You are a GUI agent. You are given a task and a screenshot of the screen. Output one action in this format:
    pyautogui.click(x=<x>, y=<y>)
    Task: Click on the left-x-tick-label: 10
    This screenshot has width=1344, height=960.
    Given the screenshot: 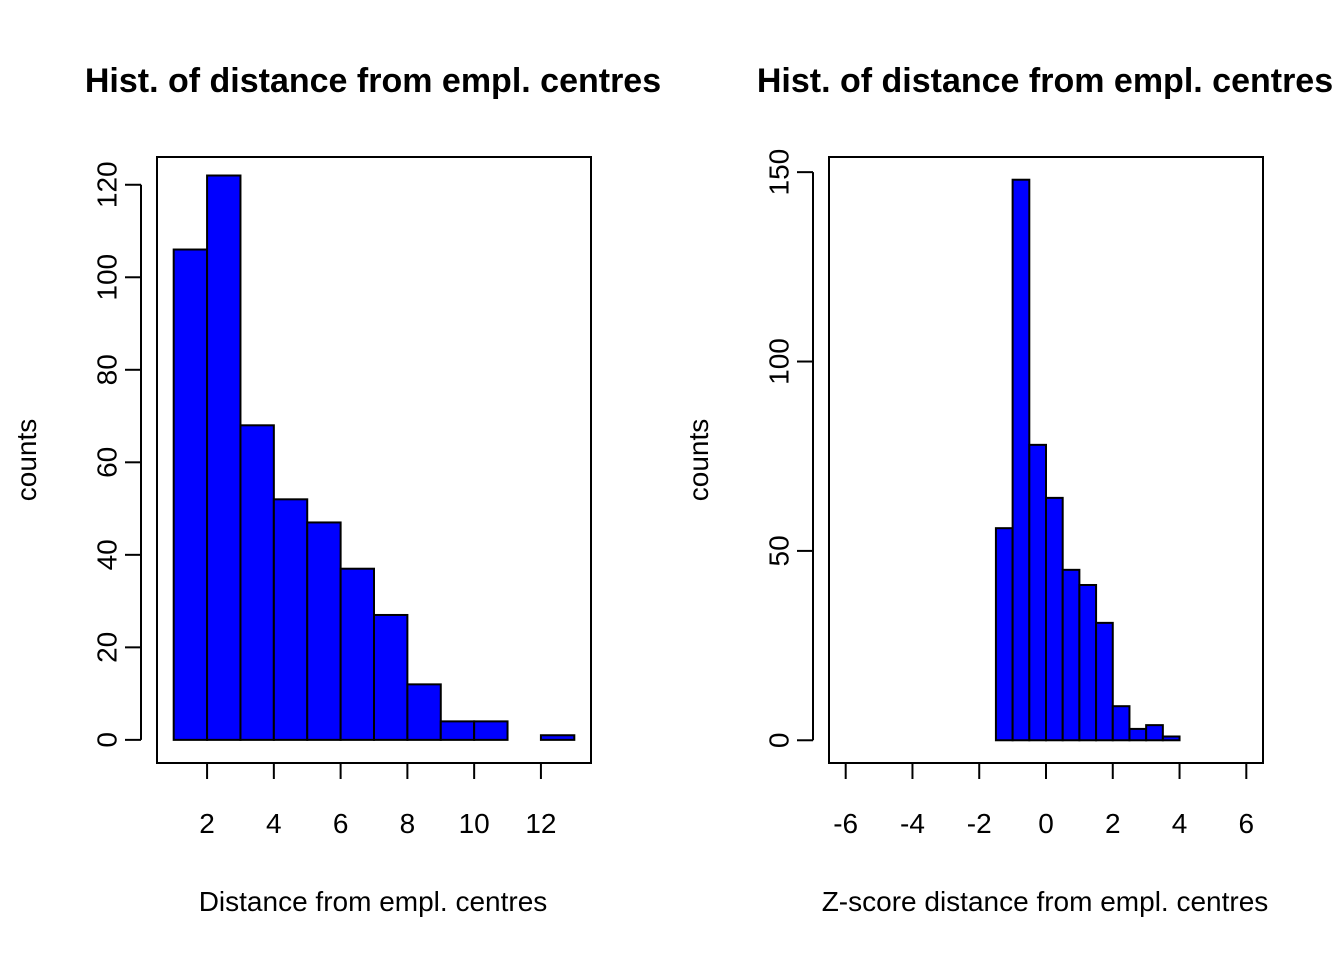 What is the action you would take?
    pyautogui.click(x=474, y=823)
    